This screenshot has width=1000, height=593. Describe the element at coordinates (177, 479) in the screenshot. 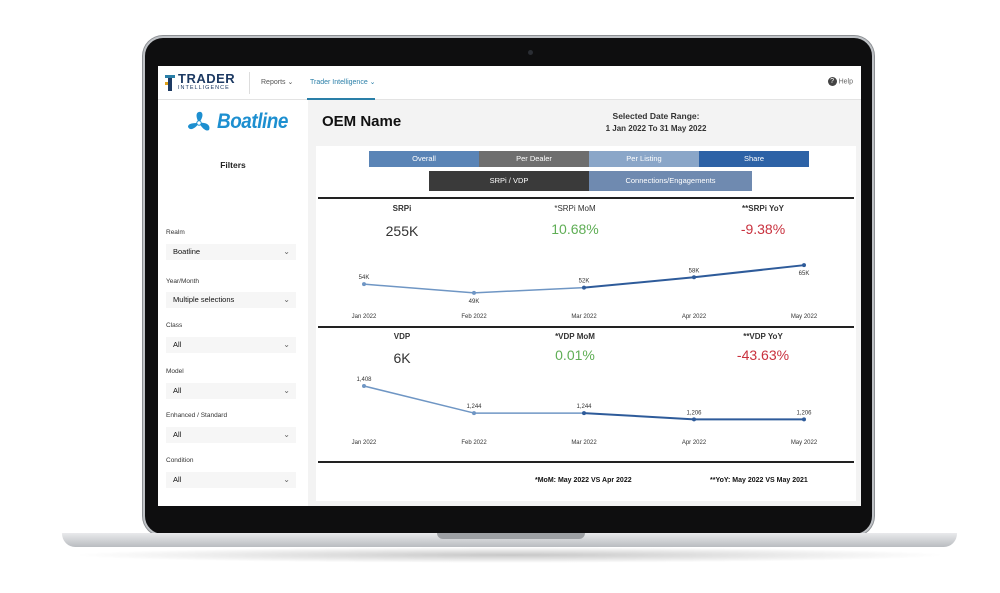

I see `filter-condition-value: All` at that location.